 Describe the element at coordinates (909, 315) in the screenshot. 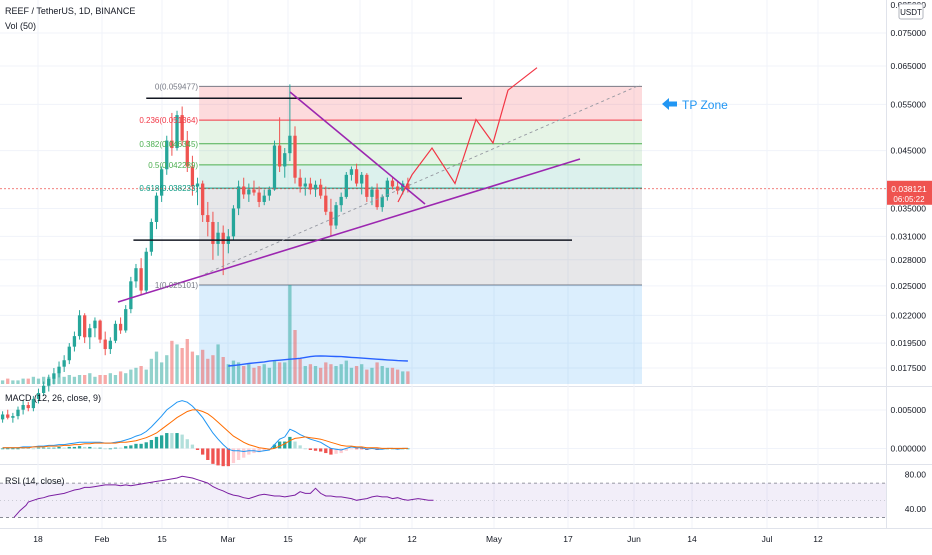

I see `price-tick-label: 0.022000` at that location.